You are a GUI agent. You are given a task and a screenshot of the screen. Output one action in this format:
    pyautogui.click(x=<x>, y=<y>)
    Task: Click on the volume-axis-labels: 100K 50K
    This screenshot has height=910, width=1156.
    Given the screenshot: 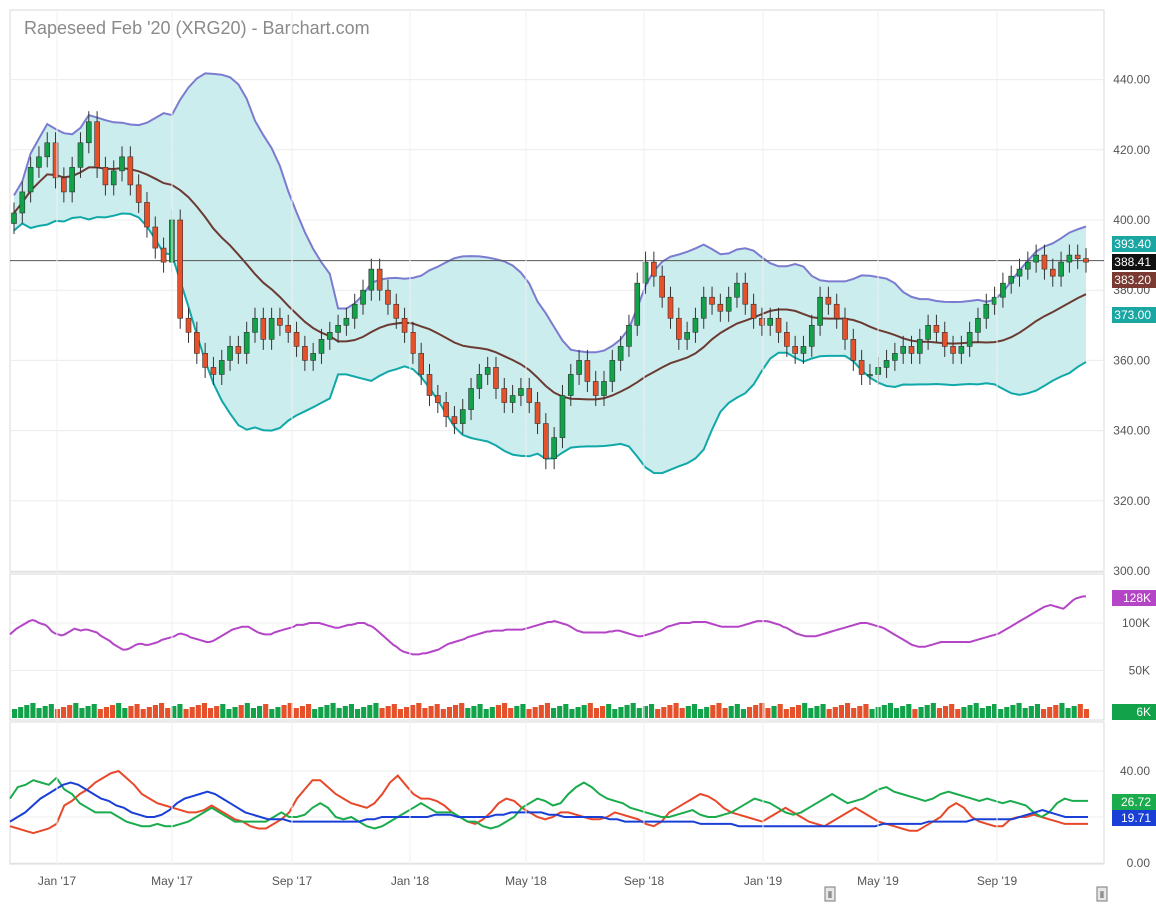 What is the action you would take?
    pyautogui.click(x=1136, y=647)
    